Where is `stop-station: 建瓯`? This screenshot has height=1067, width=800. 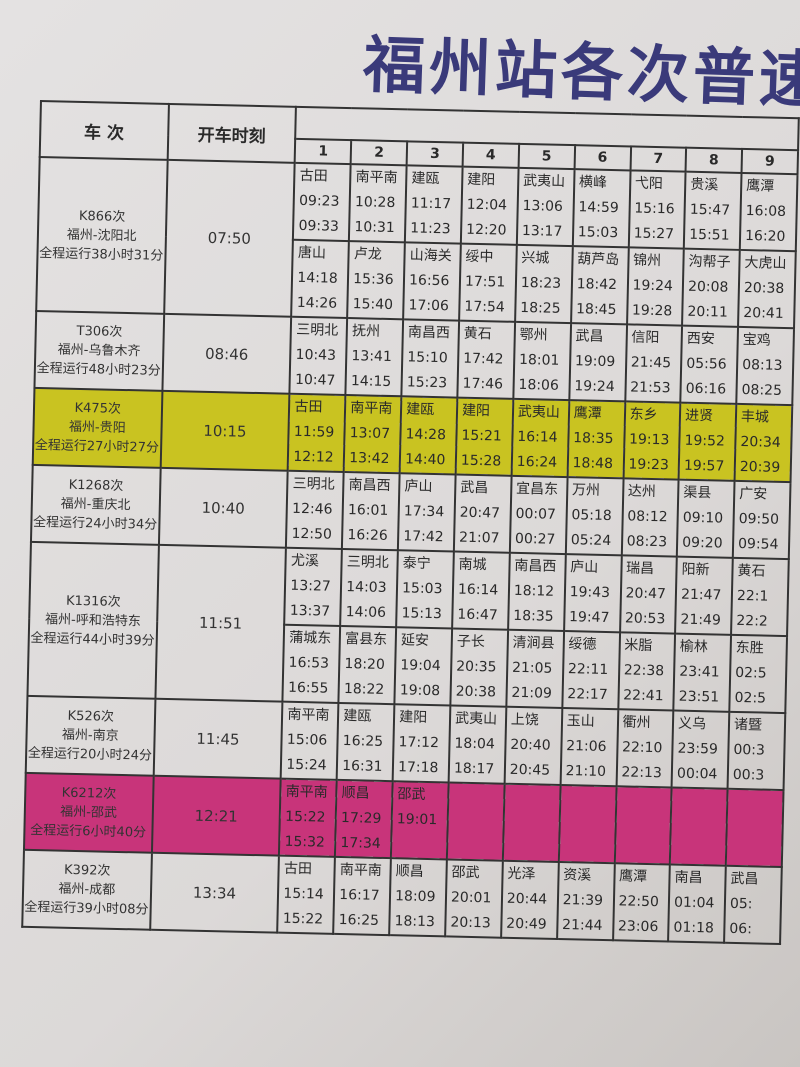 stop-station: 建瓯 is located at coordinates (357, 716).